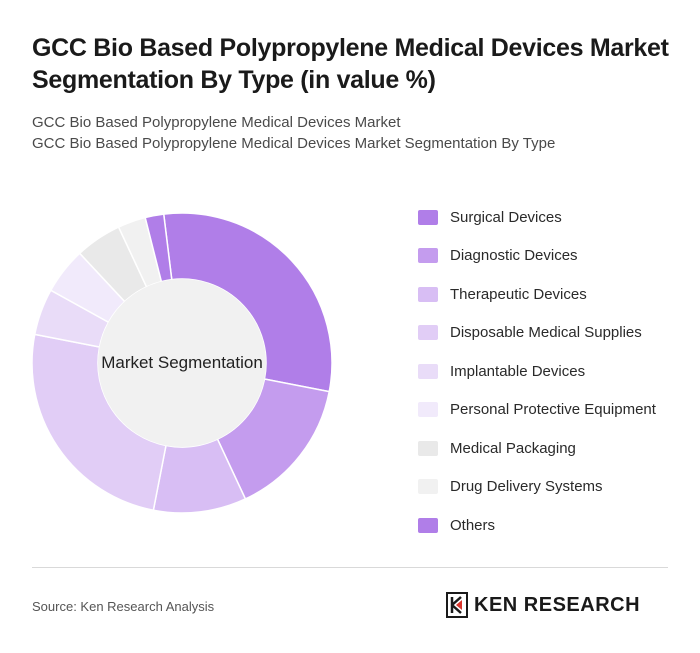 This screenshot has width=700, height=653. I want to click on legend-label: Diagnostic Devices, so click(514, 256).